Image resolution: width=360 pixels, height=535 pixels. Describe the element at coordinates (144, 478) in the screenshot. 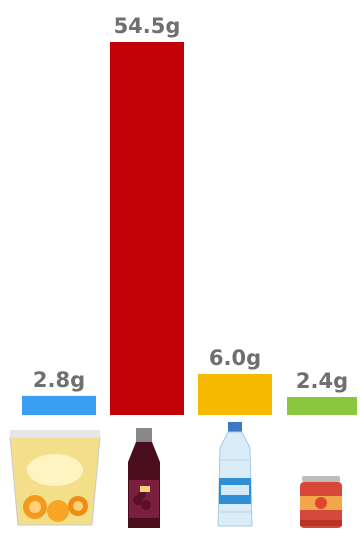

I see `grape-juice-bottle-icon` at that location.